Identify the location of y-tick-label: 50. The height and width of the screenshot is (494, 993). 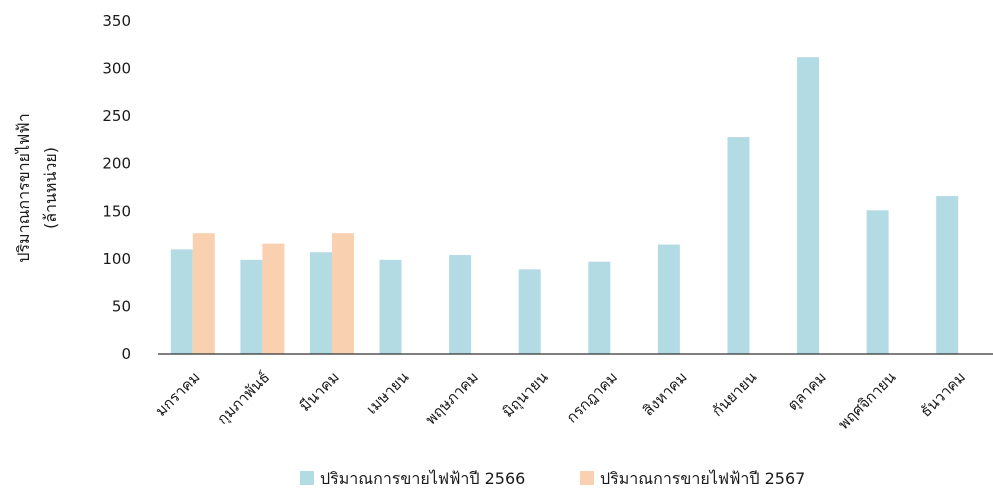
(121, 306).